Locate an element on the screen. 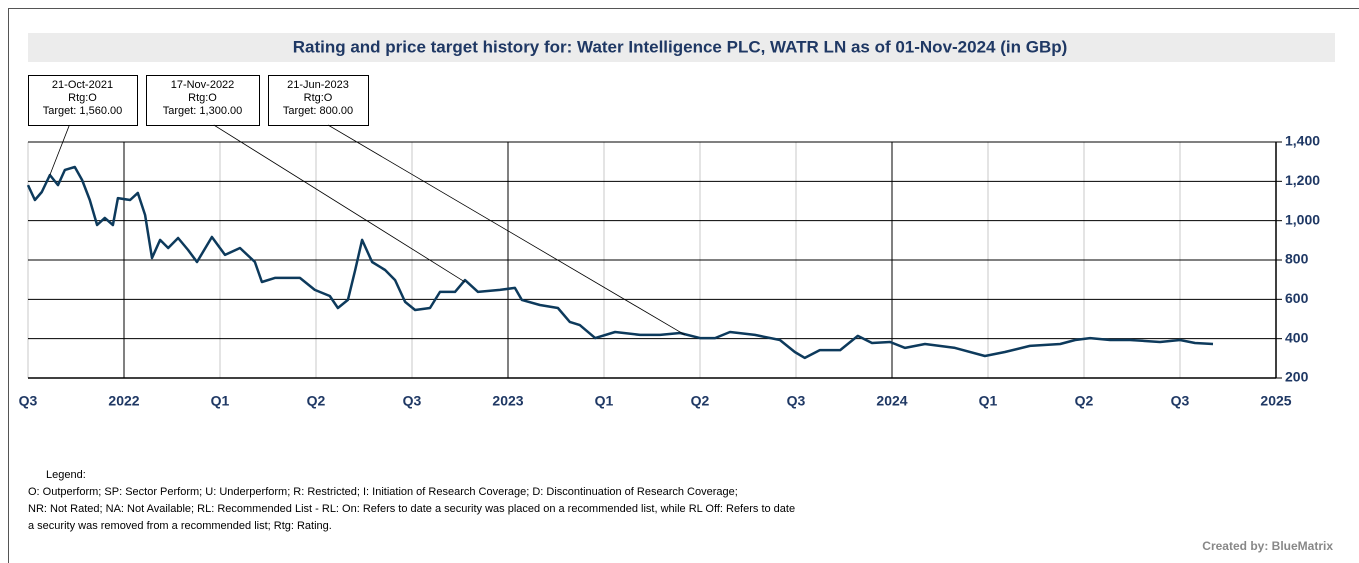 Image resolution: width=1359 pixels, height=563 pixels. y-tick-label: 1,400 is located at coordinates (1302, 141).